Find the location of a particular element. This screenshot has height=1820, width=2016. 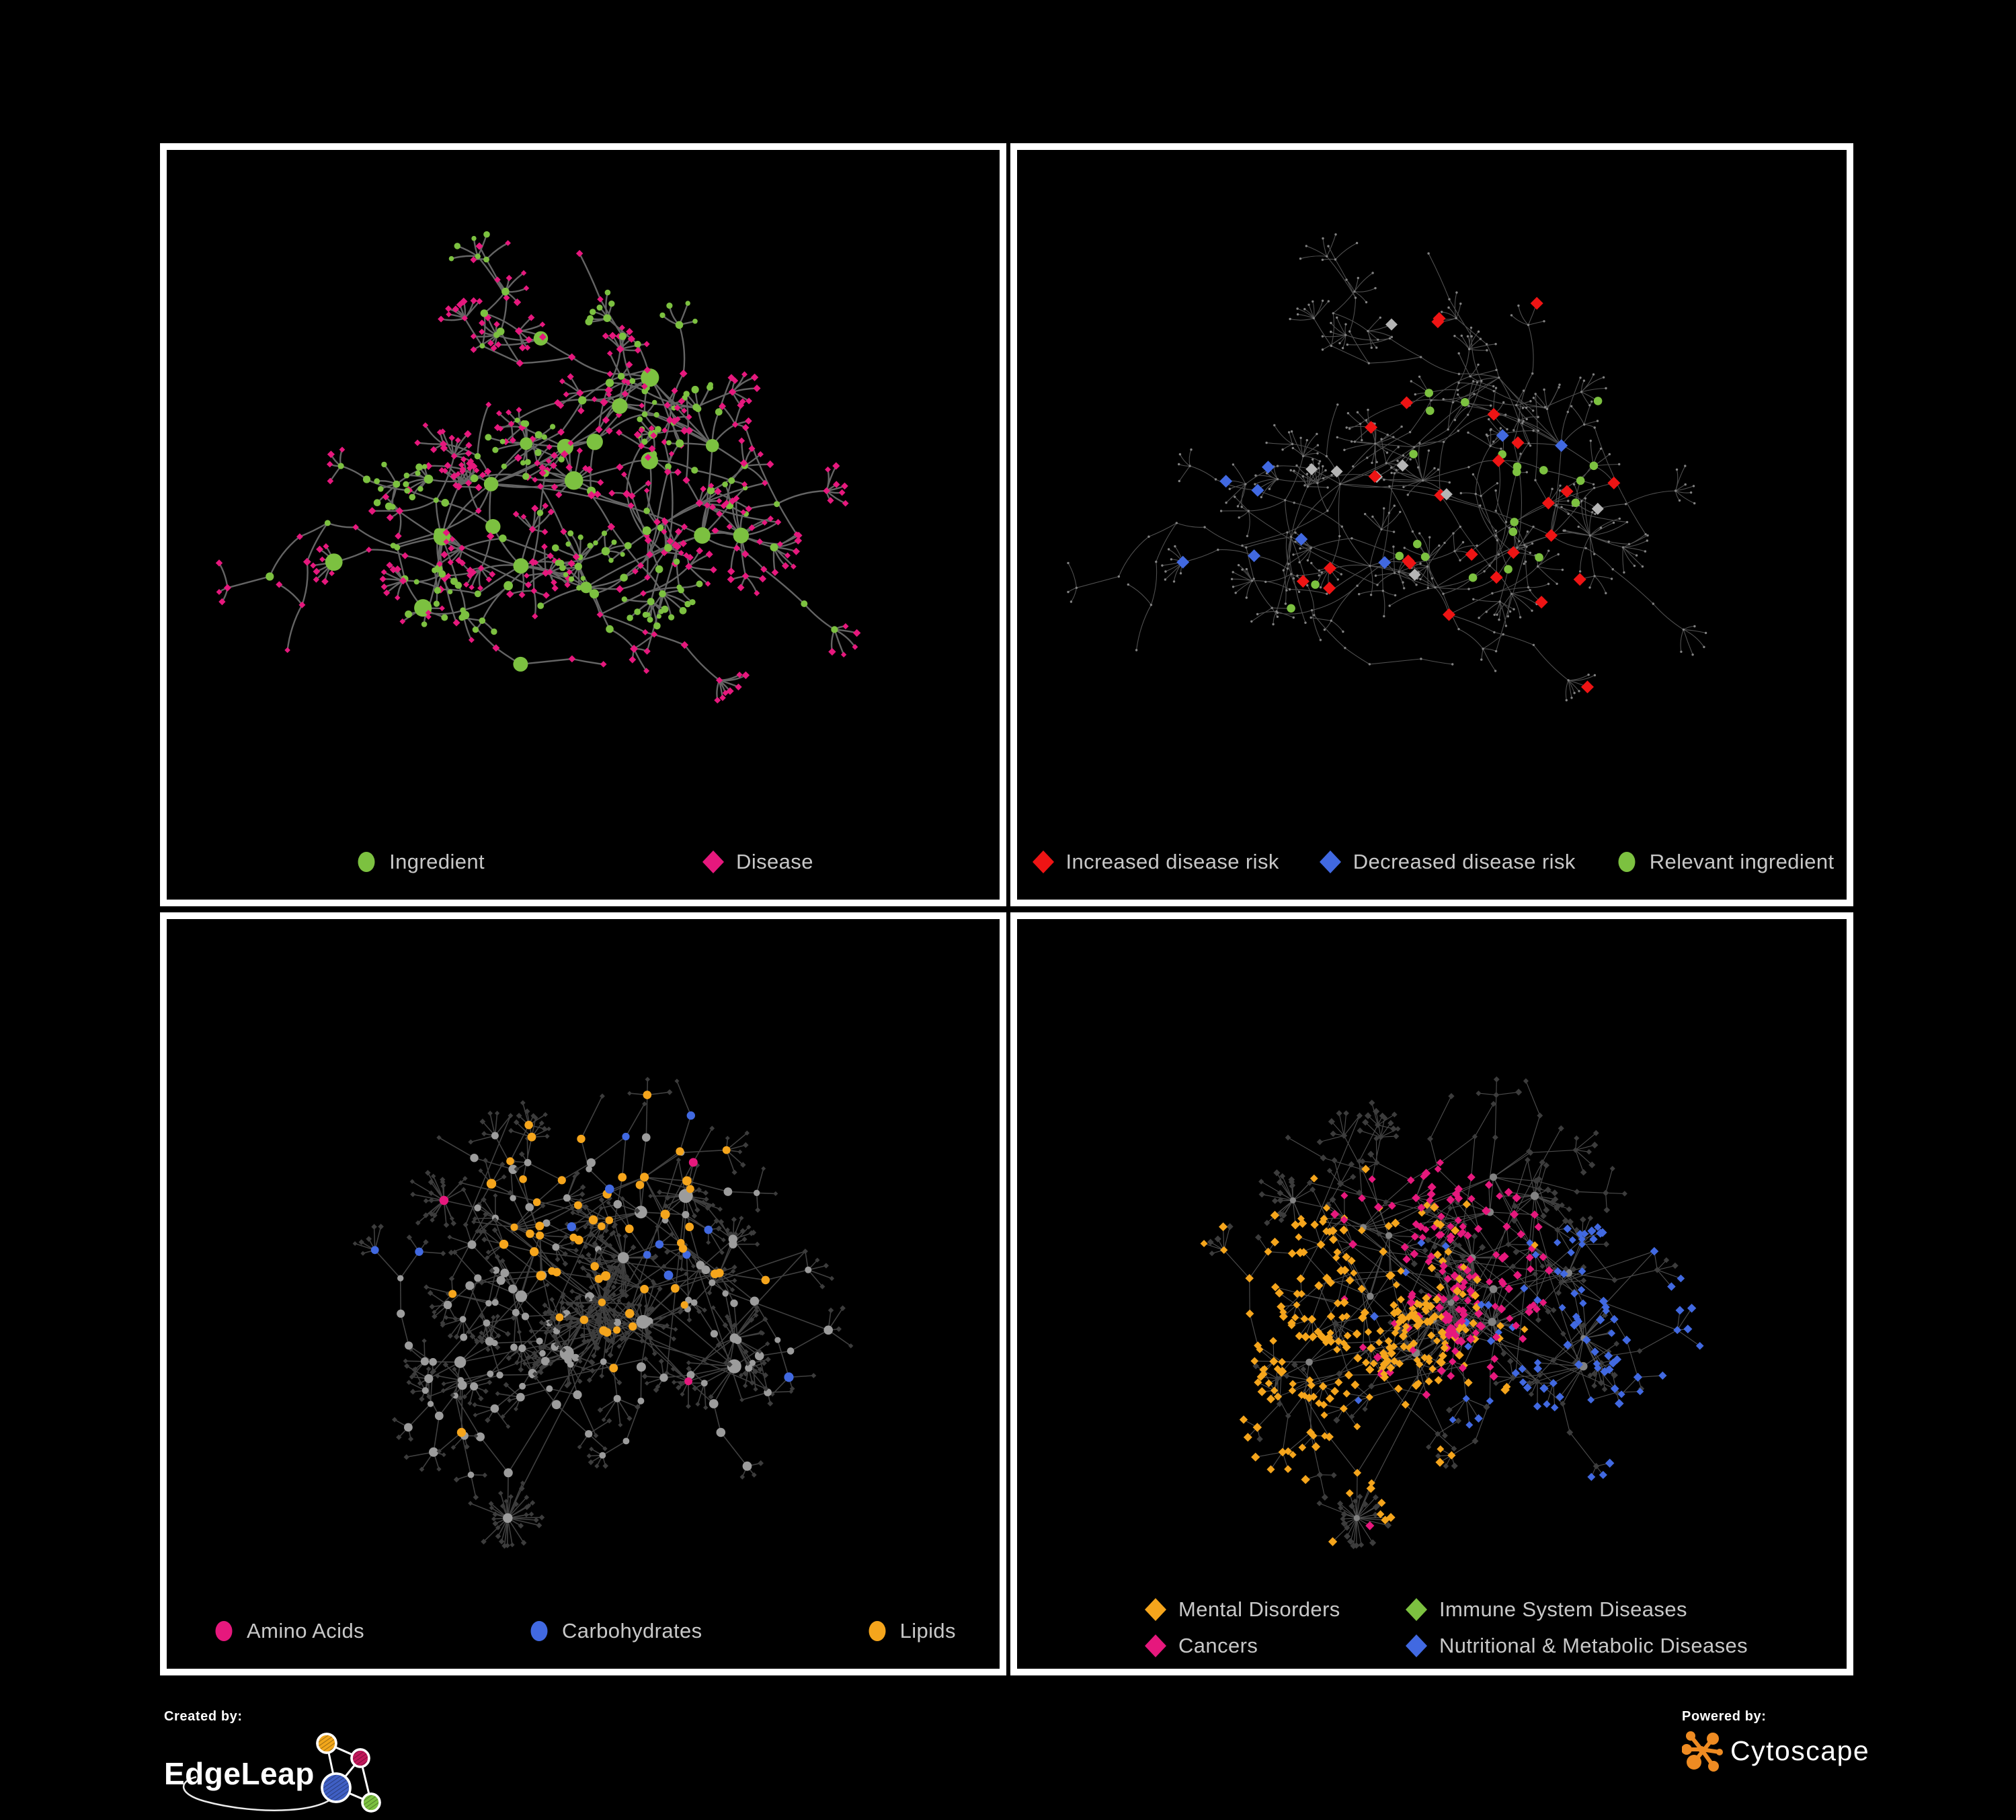

legend-item: Disease is located at coordinates (756, 861).